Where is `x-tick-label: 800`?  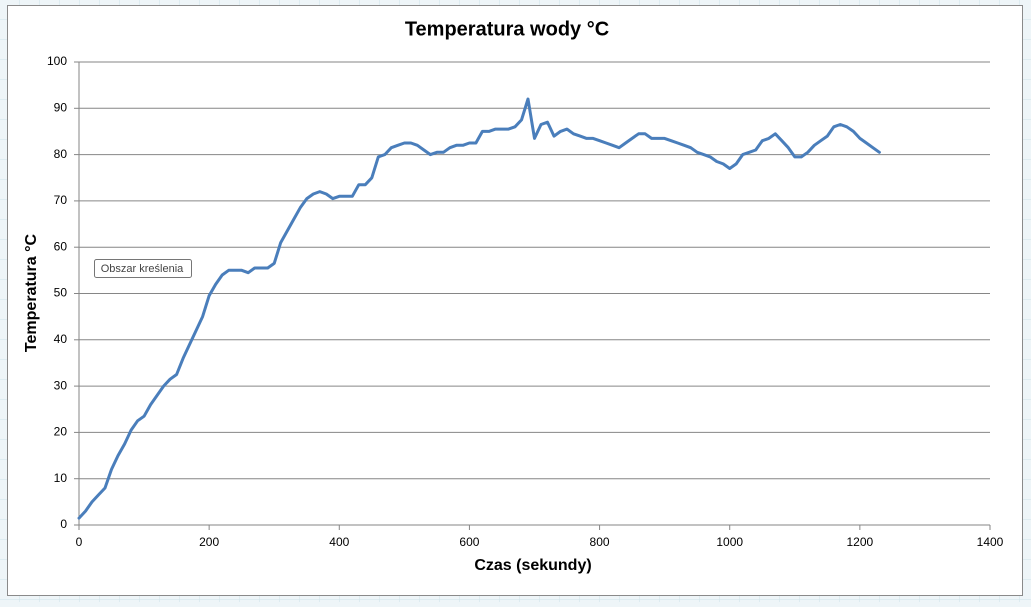 x-tick-label: 800 is located at coordinates (600, 542).